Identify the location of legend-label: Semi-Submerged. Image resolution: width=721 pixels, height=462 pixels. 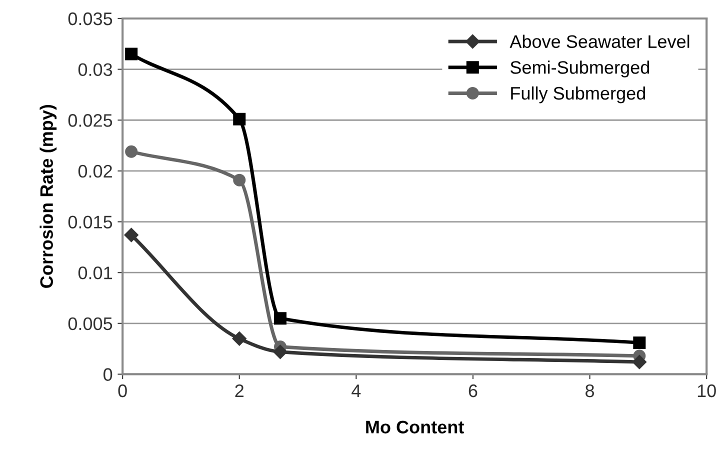
(579, 69).